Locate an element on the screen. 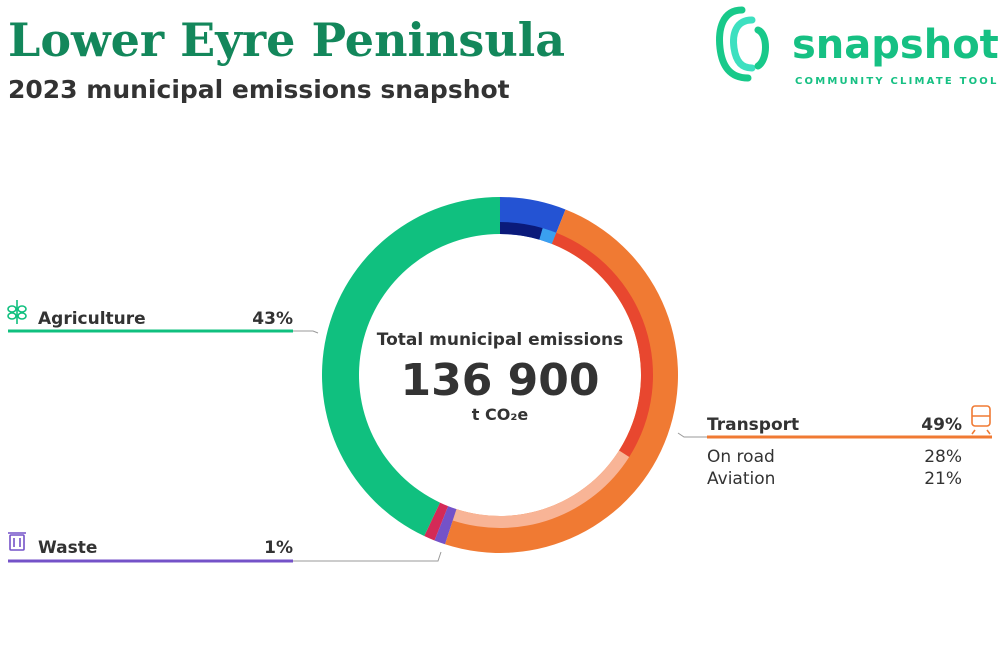 The width and height of the screenshot is (1000, 670). sub-value: 21% is located at coordinates (943, 479).